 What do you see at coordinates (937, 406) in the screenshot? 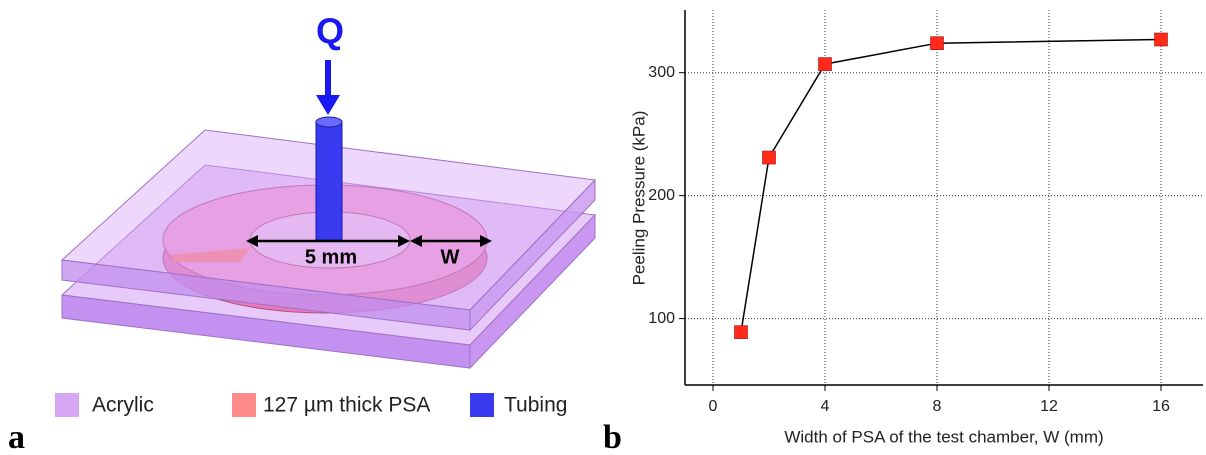
I see `x-tick-label: 8` at bounding box center [937, 406].